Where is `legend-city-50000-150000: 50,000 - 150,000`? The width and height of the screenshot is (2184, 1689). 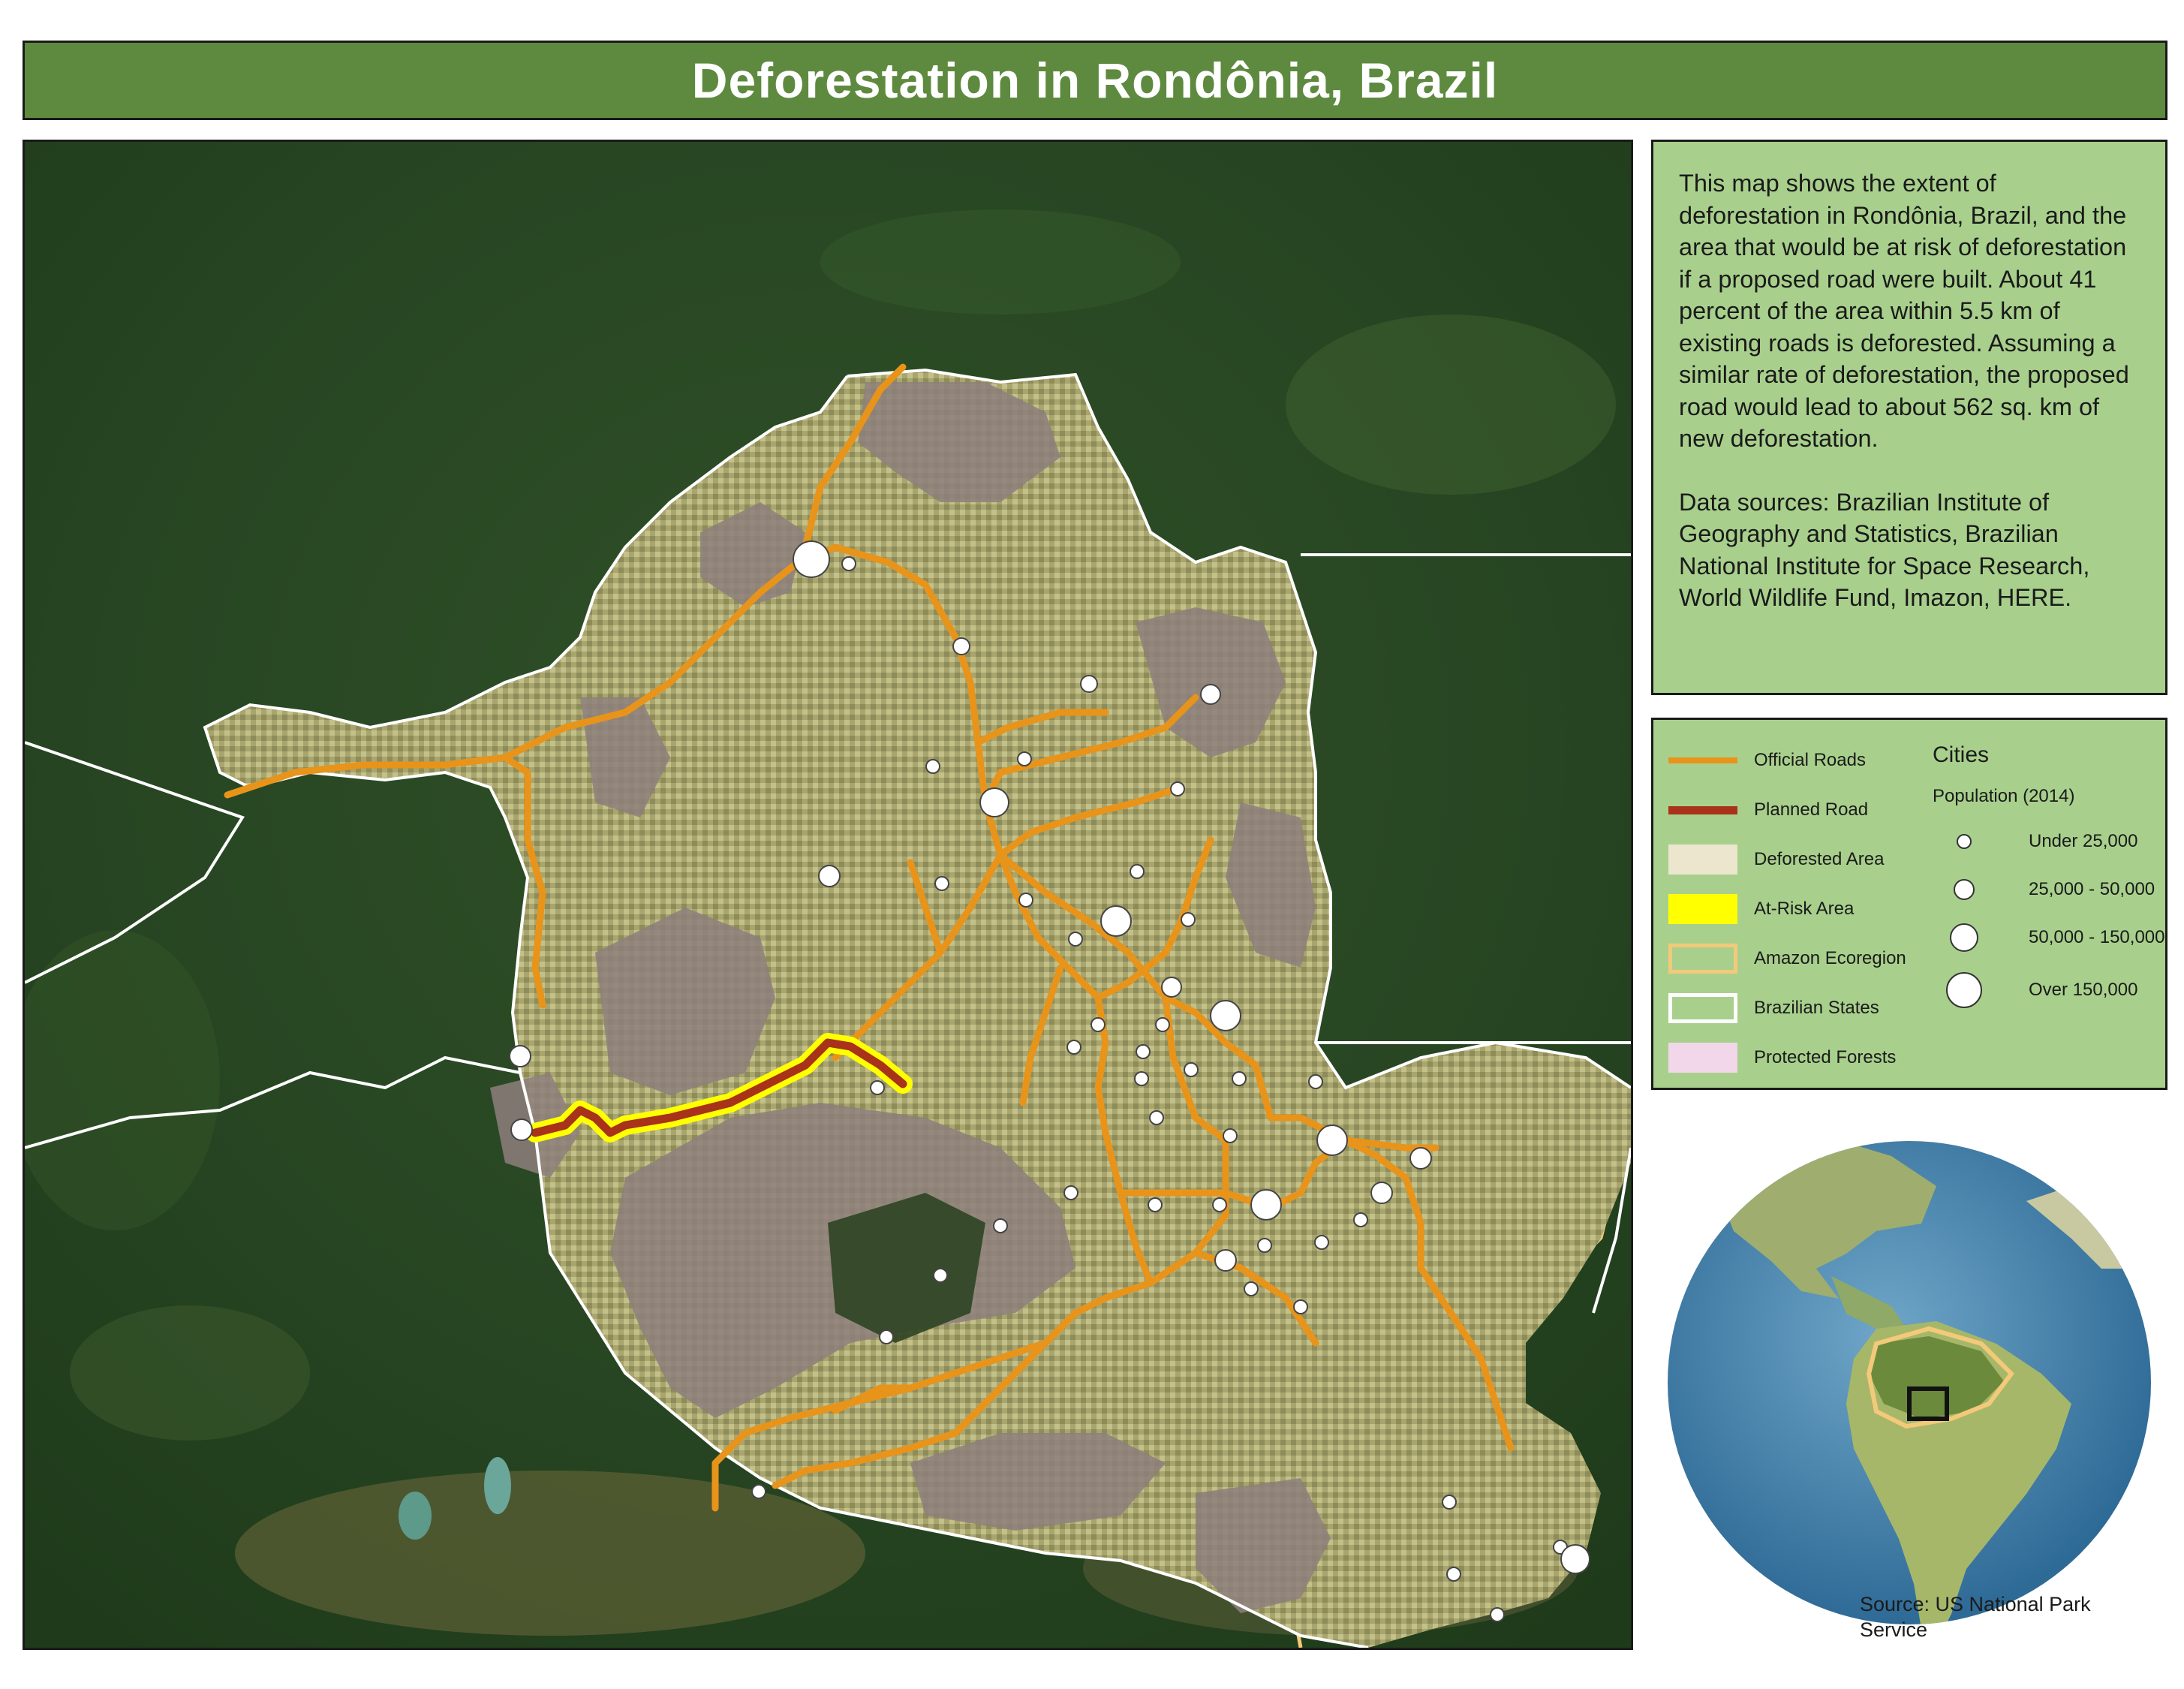 legend-city-50000-150000: 50,000 - 150,000 is located at coordinates (2058, 938).